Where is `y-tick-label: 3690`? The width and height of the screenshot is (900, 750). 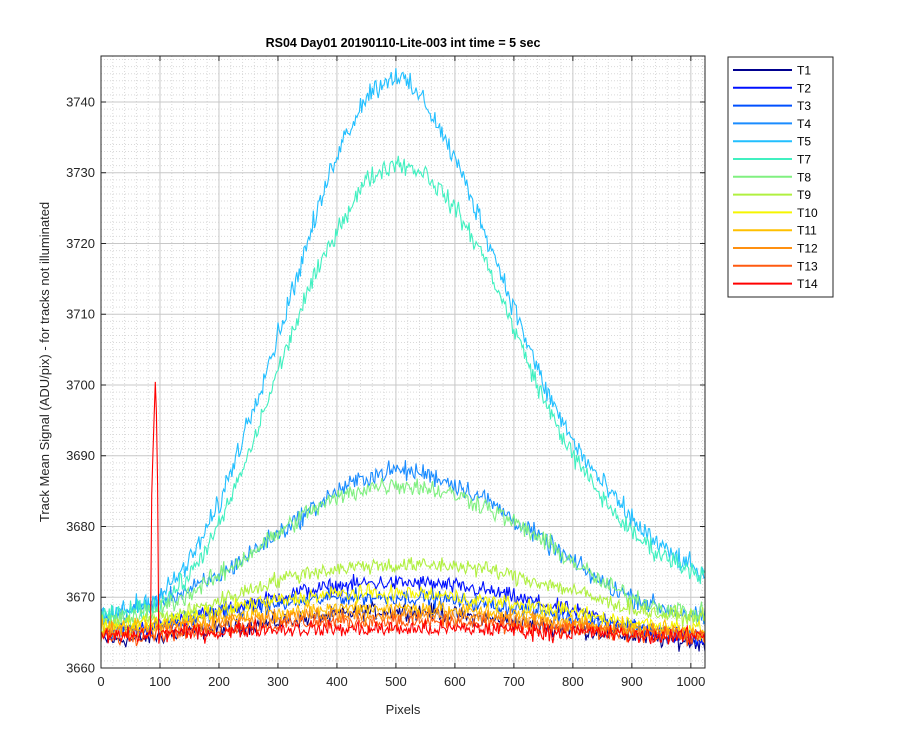
y-tick-label: 3690 is located at coordinates (80, 455).